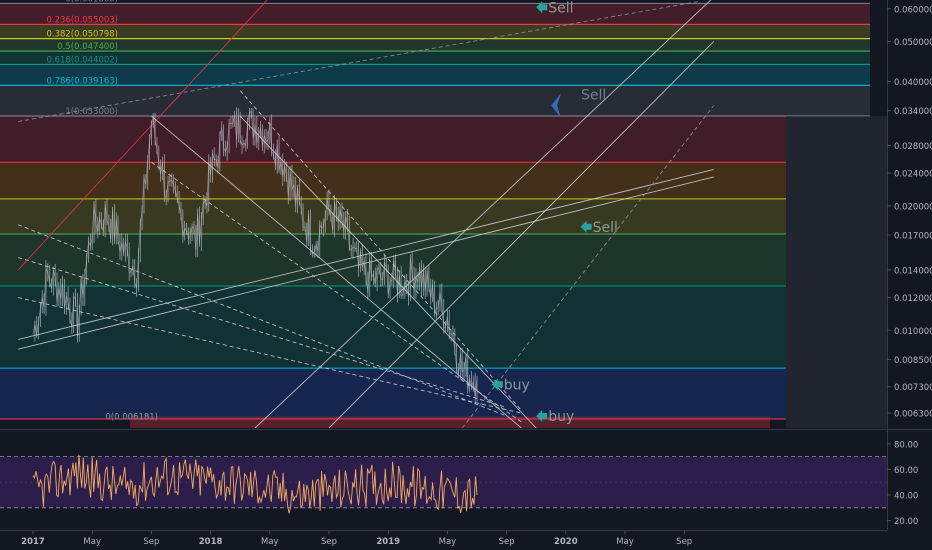 Image resolution: width=932 pixels, height=550 pixels. Describe the element at coordinates (836, 272) in the screenshot. I see `projection-block` at that location.